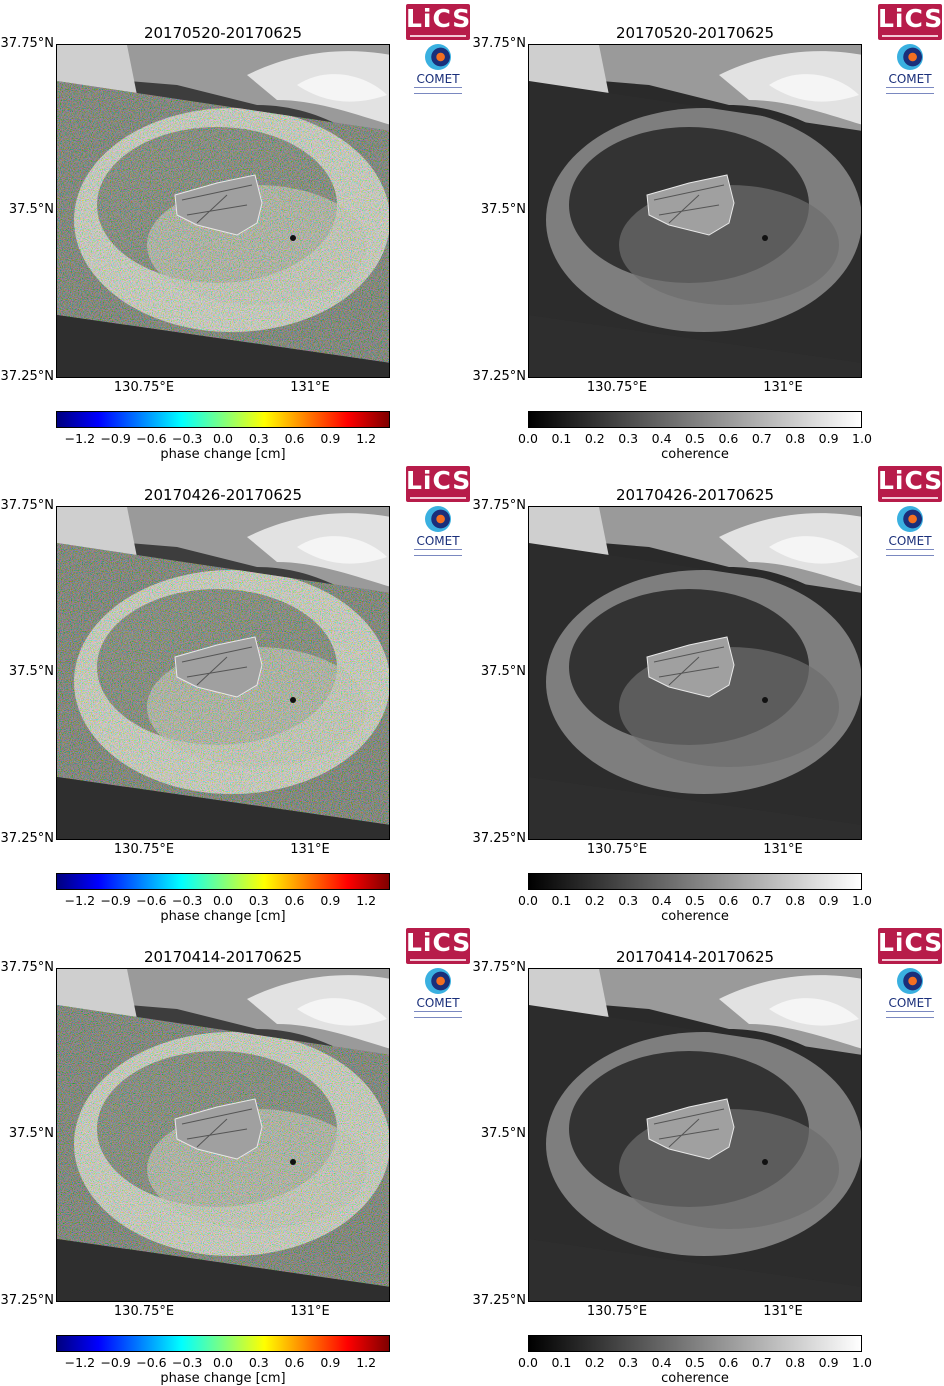 The width and height of the screenshot is (944, 1386). Describe the element at coordinates (115, 438) in the screenshot. I see `colorbar-tick-label: −0.9` at that location.